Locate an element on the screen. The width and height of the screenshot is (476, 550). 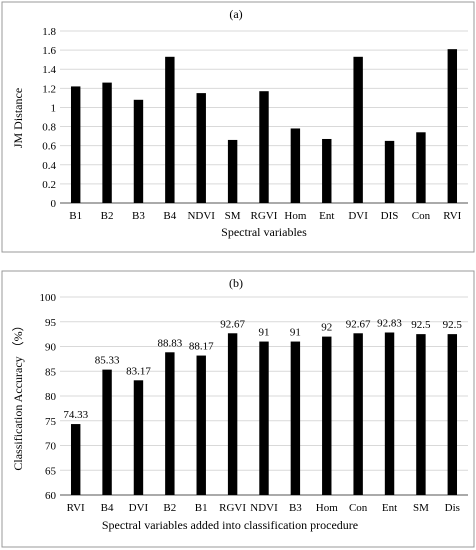
y-tick-label: 60 is located at coordinates (51, 496).